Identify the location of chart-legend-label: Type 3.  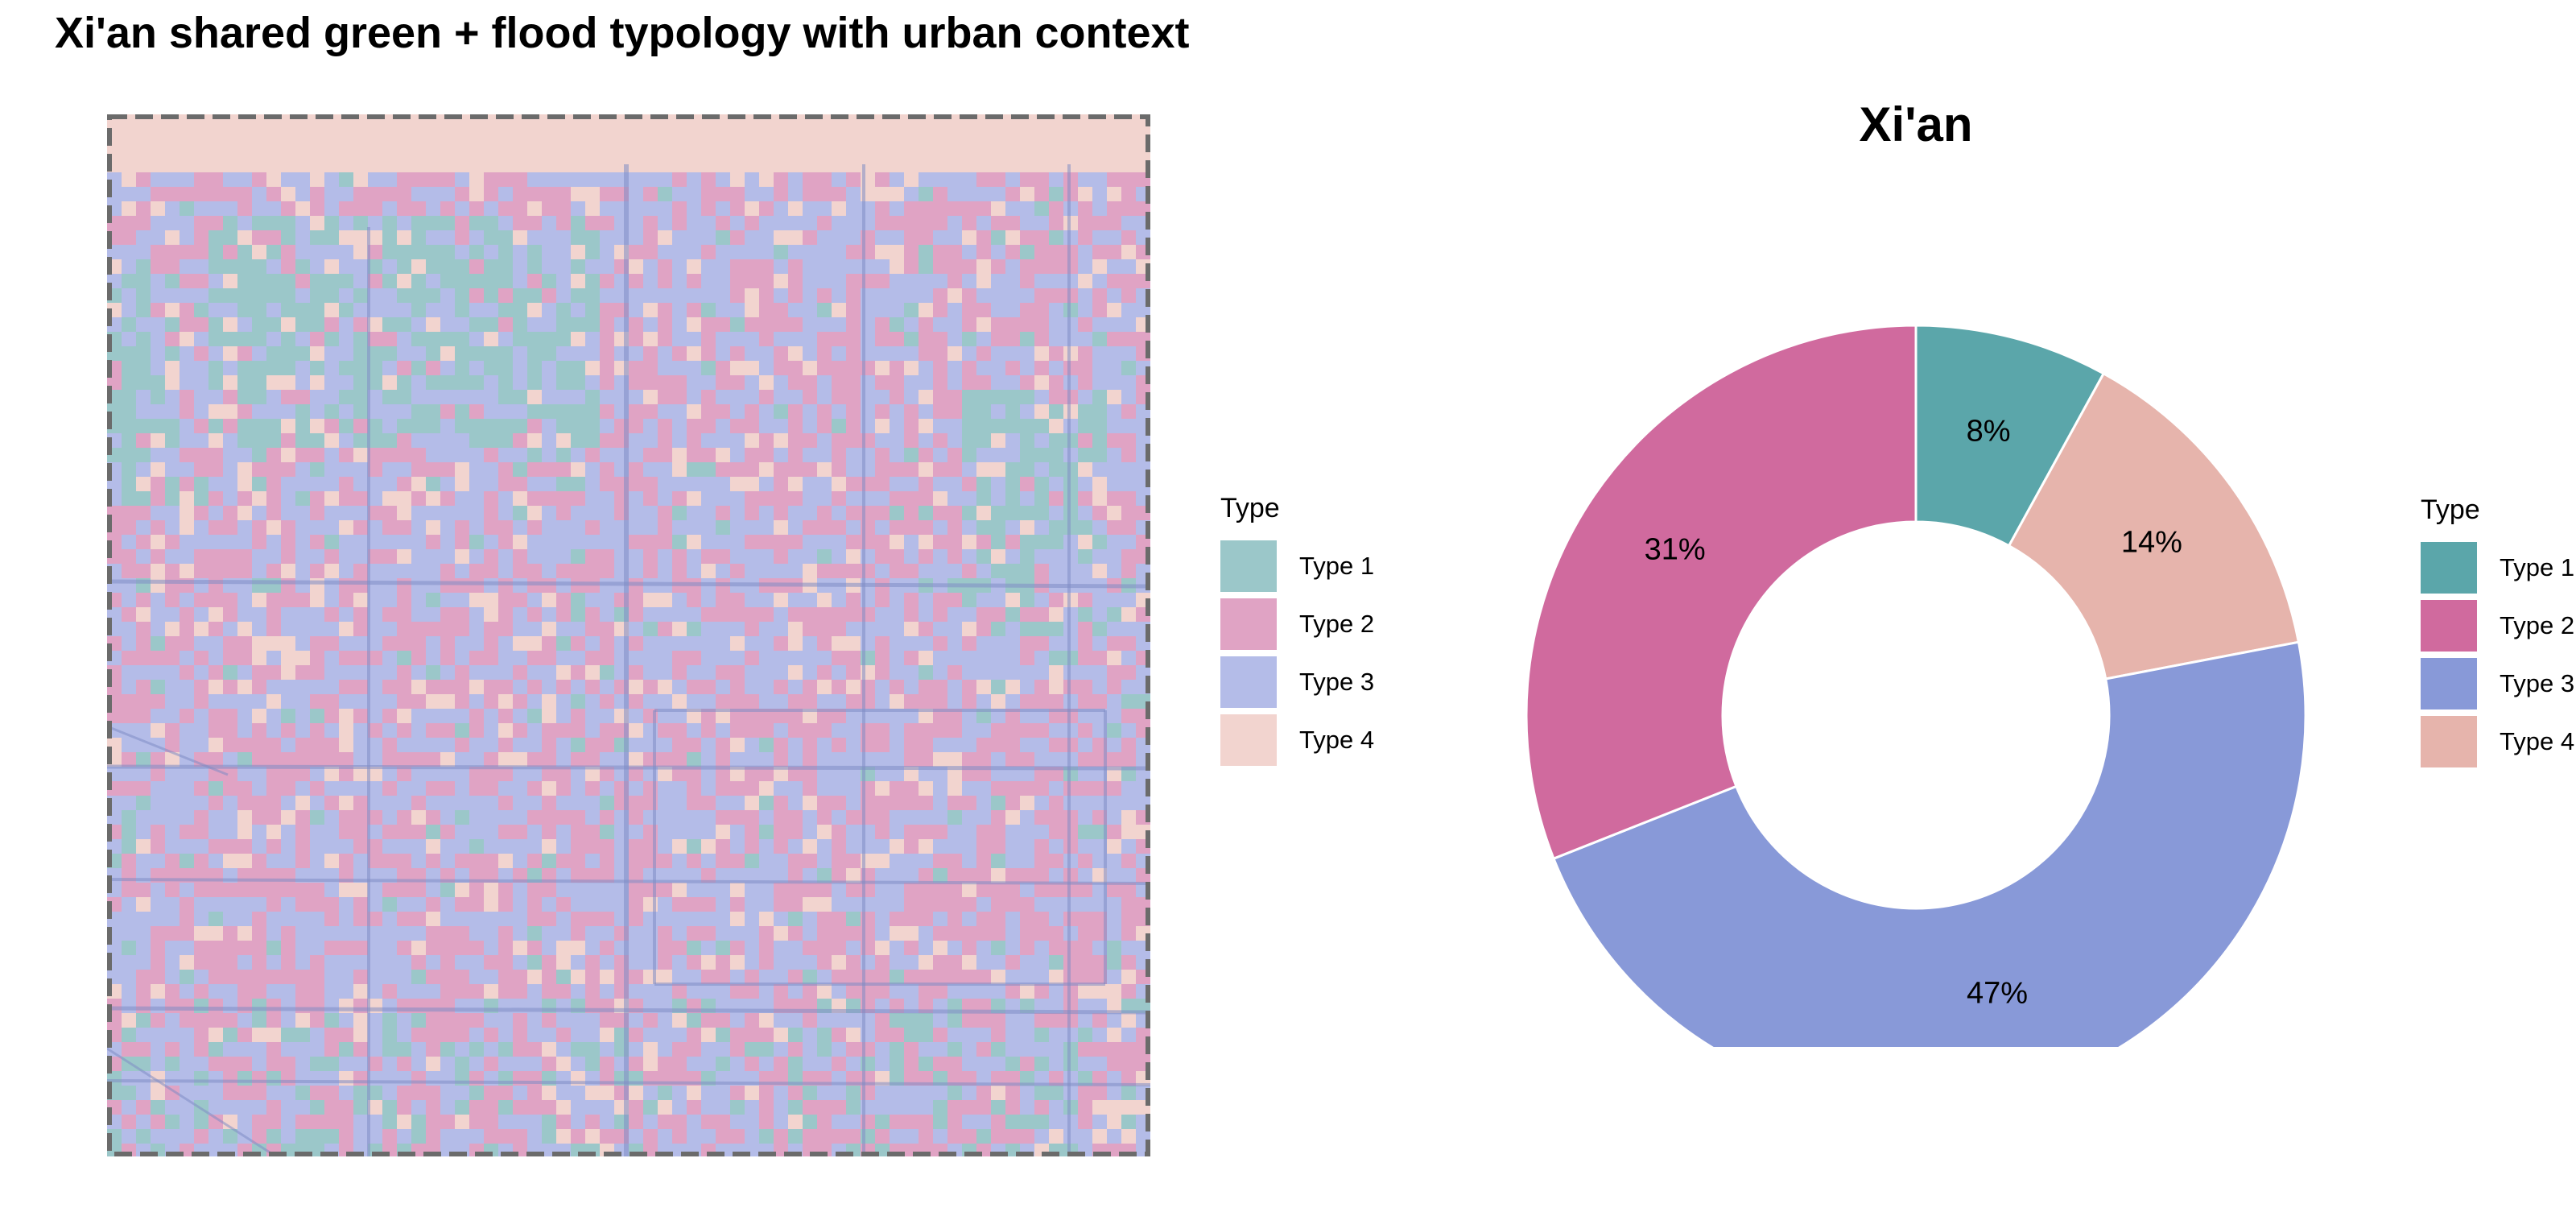
(2537, 683).